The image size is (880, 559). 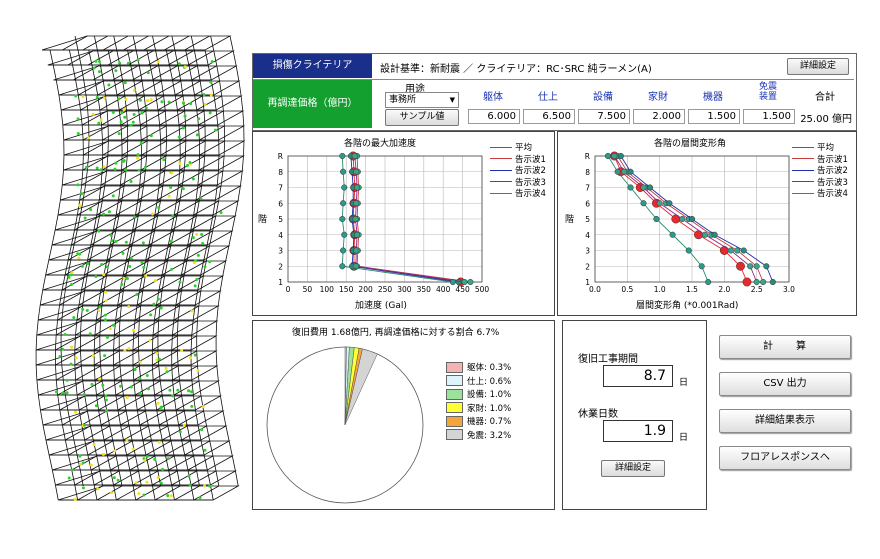 I want to click on value-machinery: 1.500, so click(x=714, y=116).